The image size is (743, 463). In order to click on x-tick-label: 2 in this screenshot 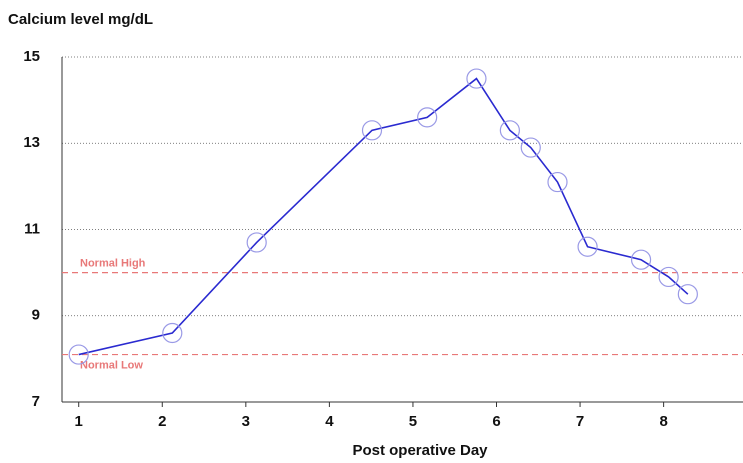, I will do `click(162, 421)`.